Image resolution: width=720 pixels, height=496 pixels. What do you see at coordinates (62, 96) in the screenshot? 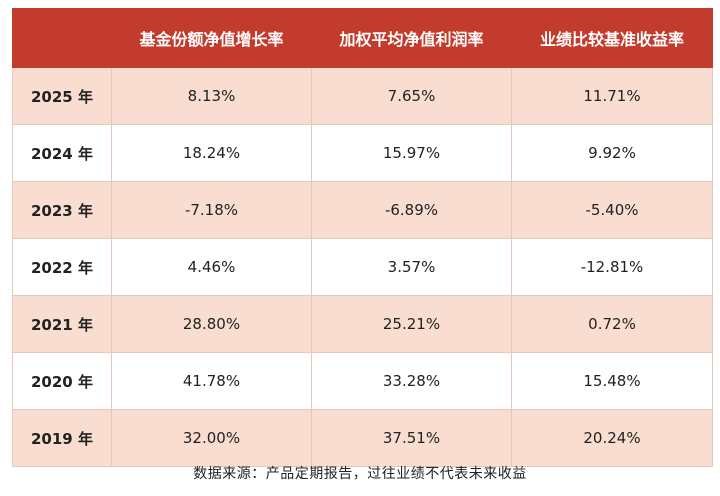
I see `year-cell: 2025 年` at bounding box center [62, 96].